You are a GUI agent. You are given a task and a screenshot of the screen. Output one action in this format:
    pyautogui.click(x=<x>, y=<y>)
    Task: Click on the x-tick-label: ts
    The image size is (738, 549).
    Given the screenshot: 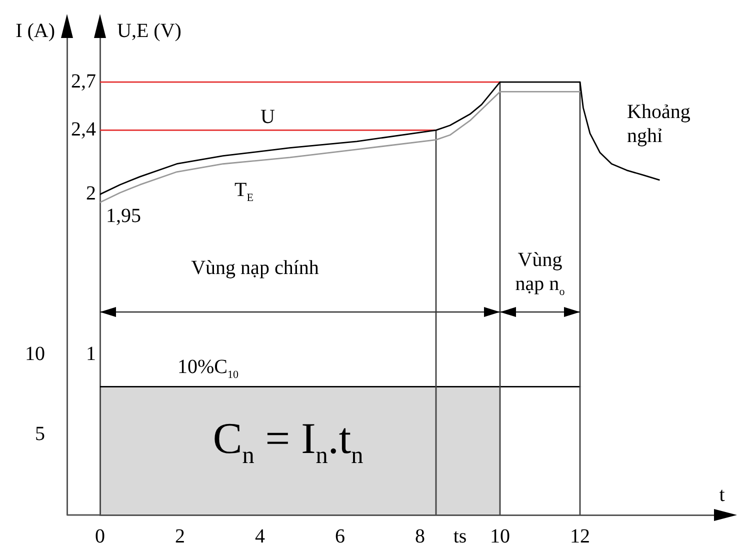 What is the action you would take?
    pyautogui.click(x=460, y=536)
    